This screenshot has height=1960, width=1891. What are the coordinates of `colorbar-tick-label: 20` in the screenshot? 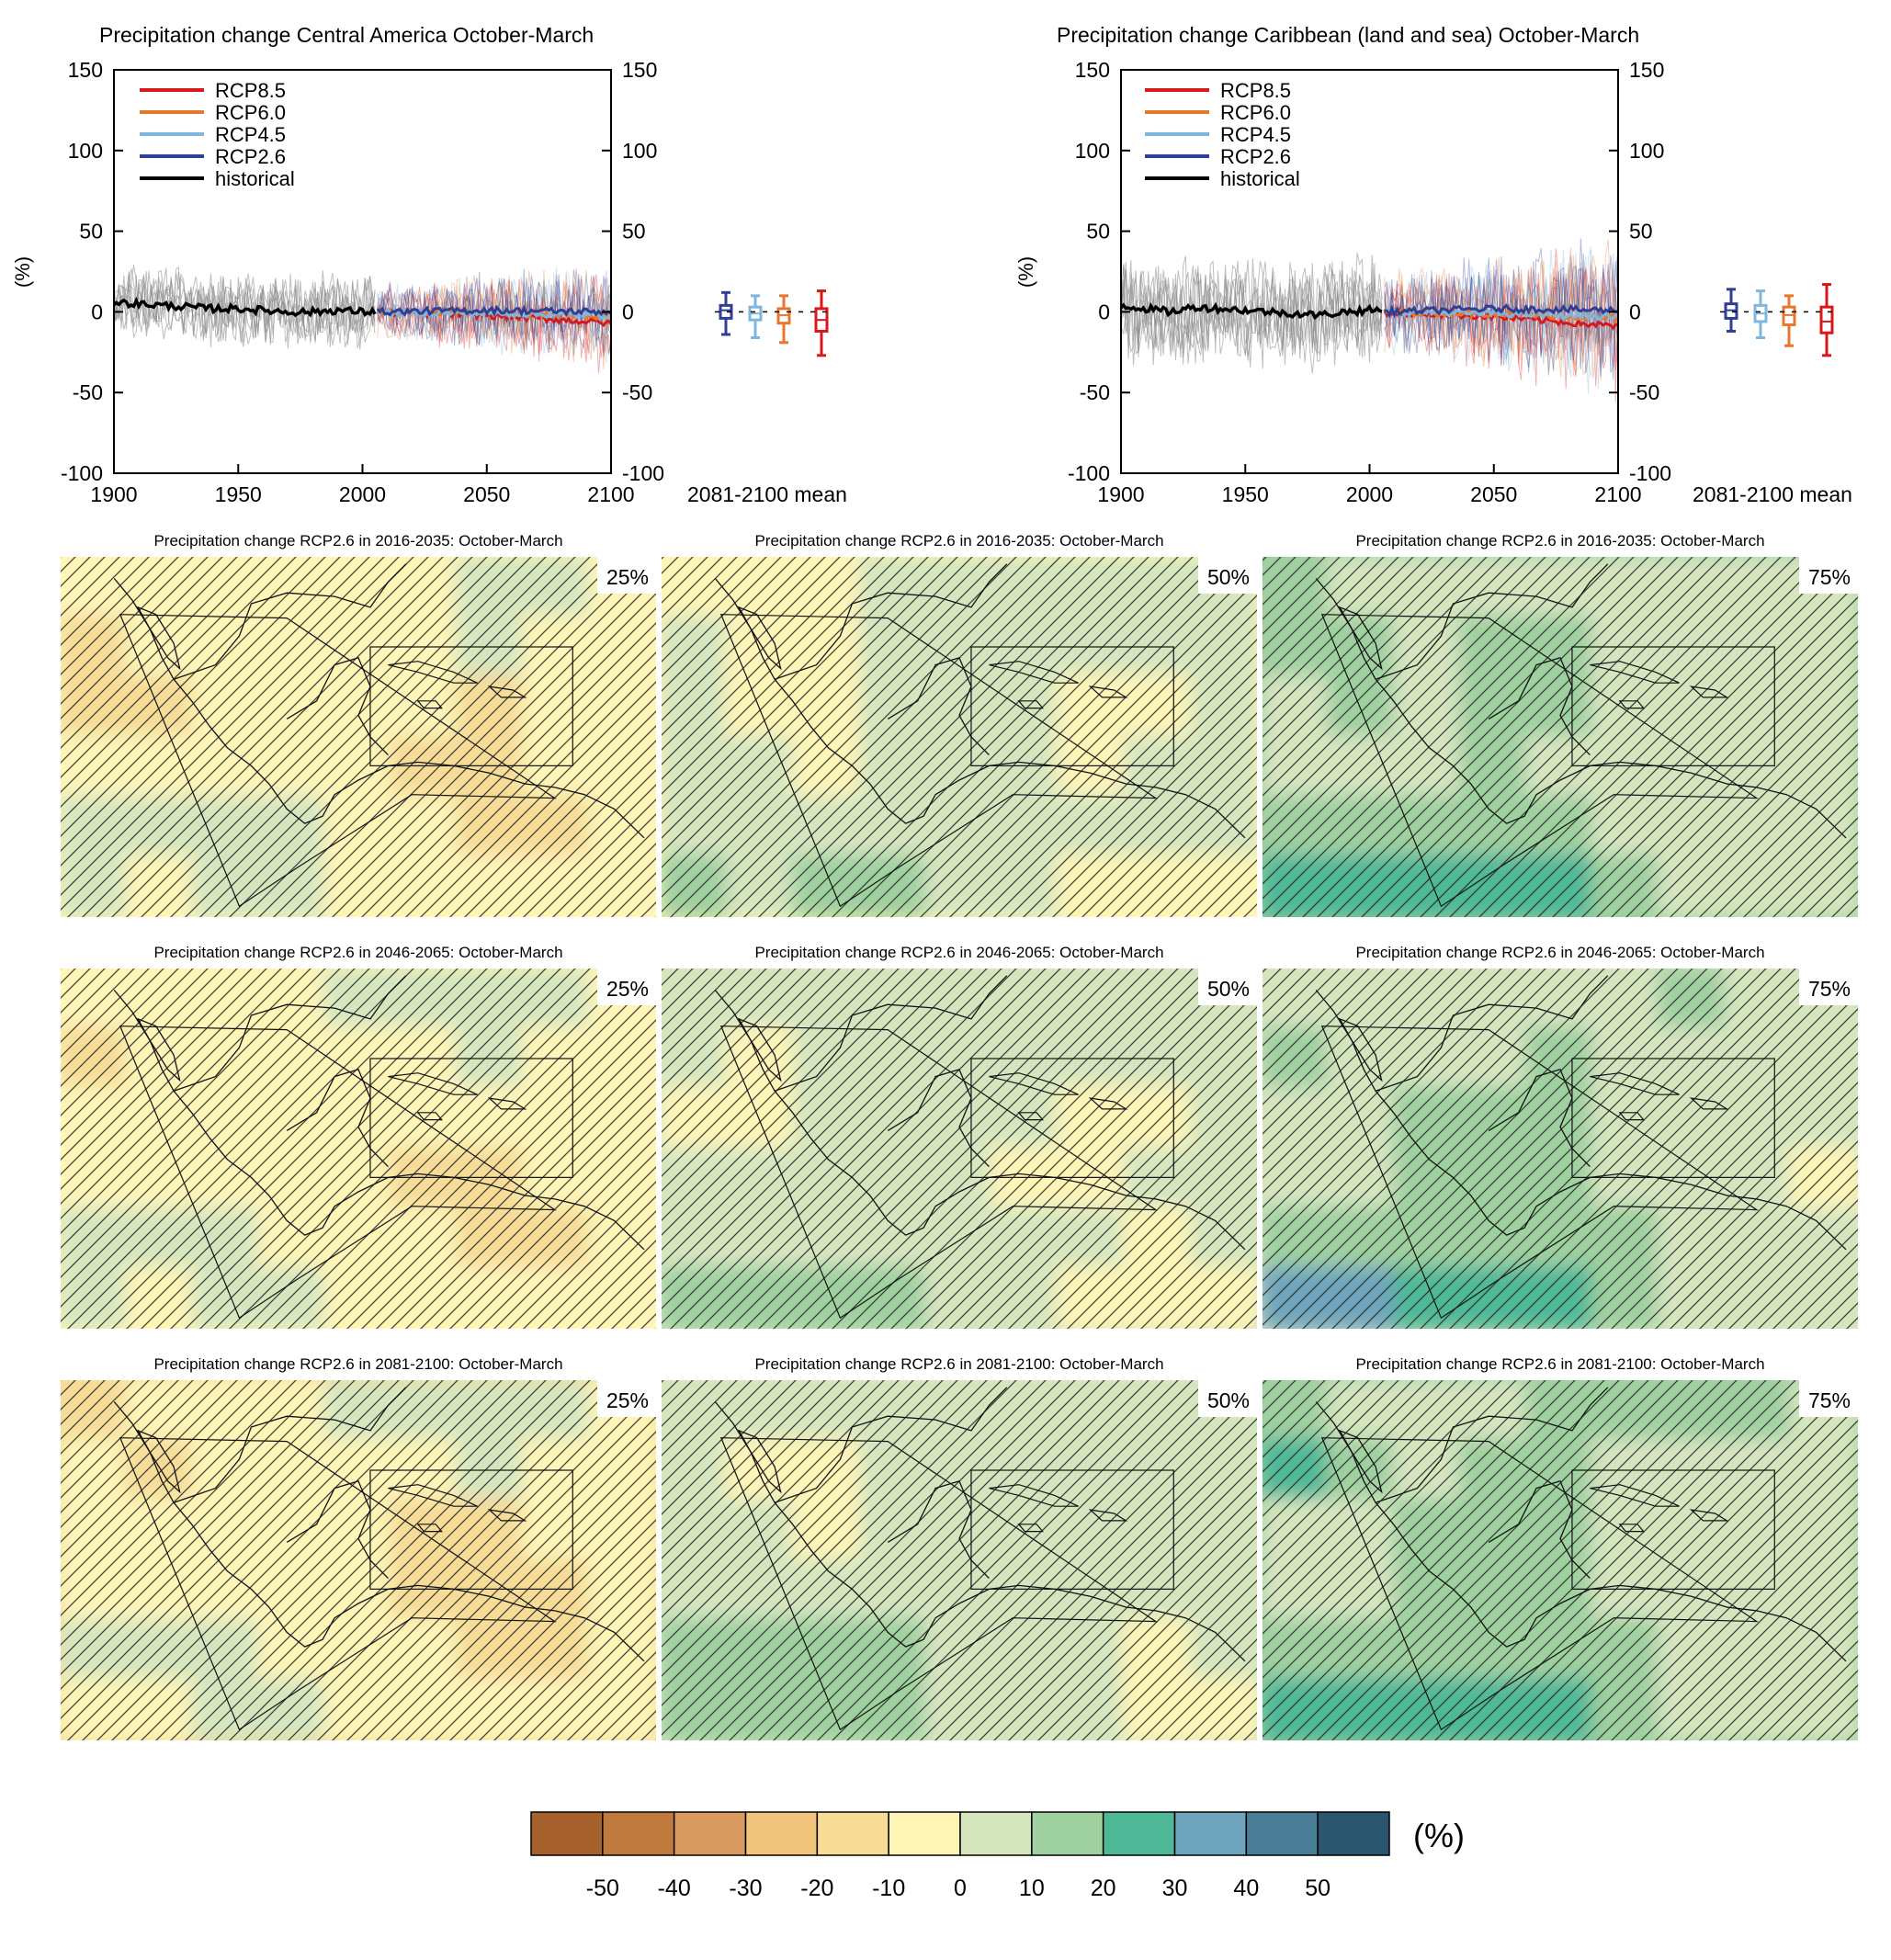 It's located at (1103, 1888).